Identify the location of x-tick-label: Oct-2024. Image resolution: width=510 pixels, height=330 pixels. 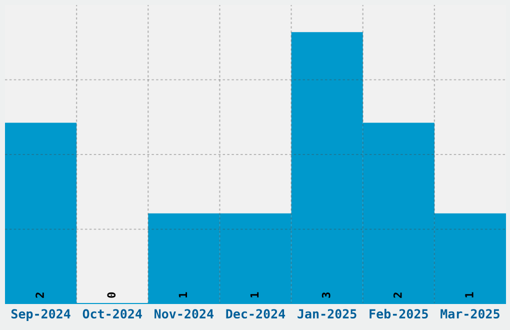
(112, 314).